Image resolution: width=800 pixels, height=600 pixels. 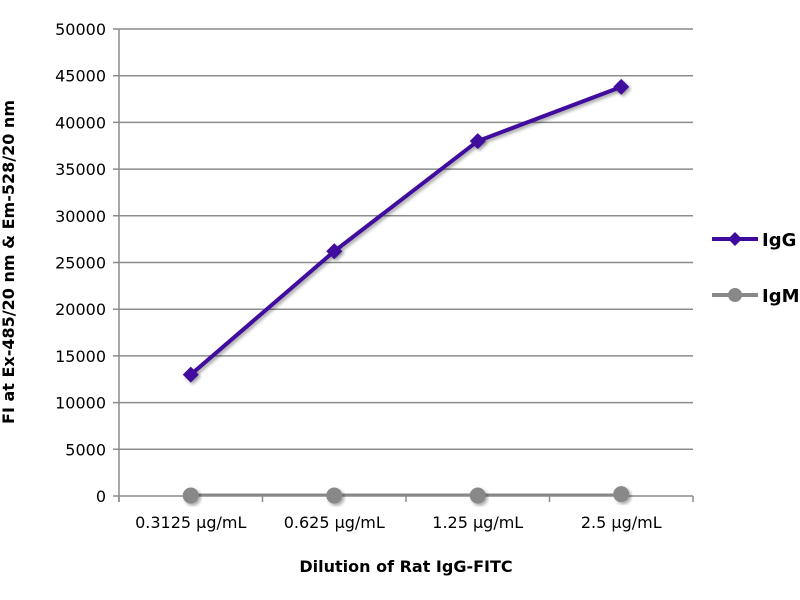 What do you see at coordinates (754, 240) in the screenshot?
I see `legend-item-igg: IgG` at bounding box center [754, 240].